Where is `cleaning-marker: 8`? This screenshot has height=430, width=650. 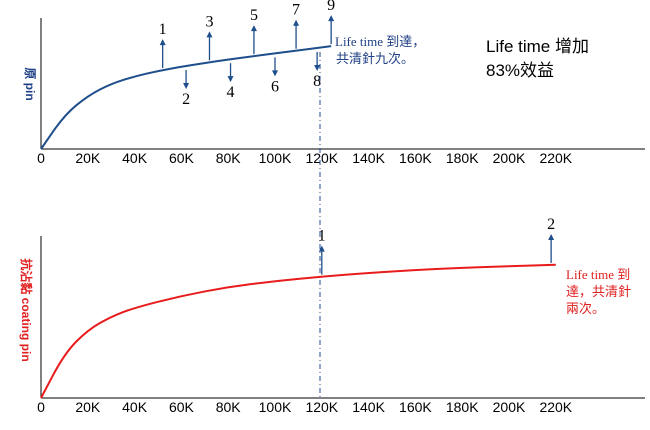 cleaning-marker: 8 is located at coordinates (317, 70).